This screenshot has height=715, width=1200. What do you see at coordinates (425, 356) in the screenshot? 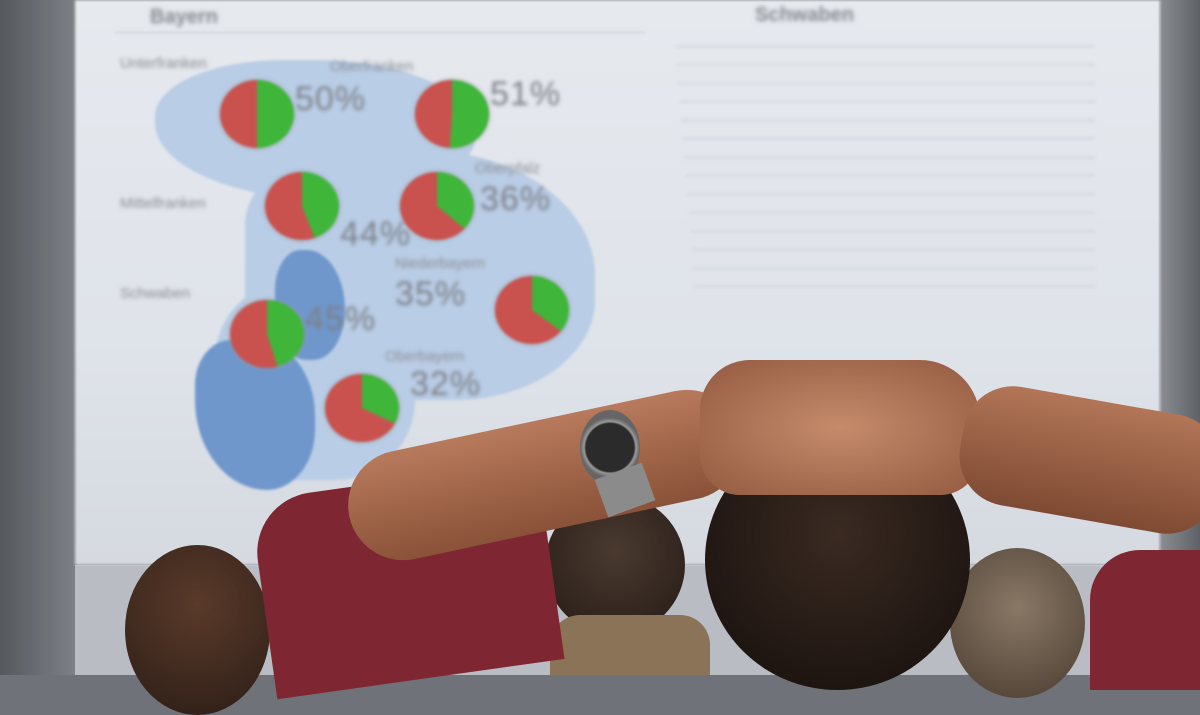
I see `region-label: Oberbayern` at bounding box center [425, 356].